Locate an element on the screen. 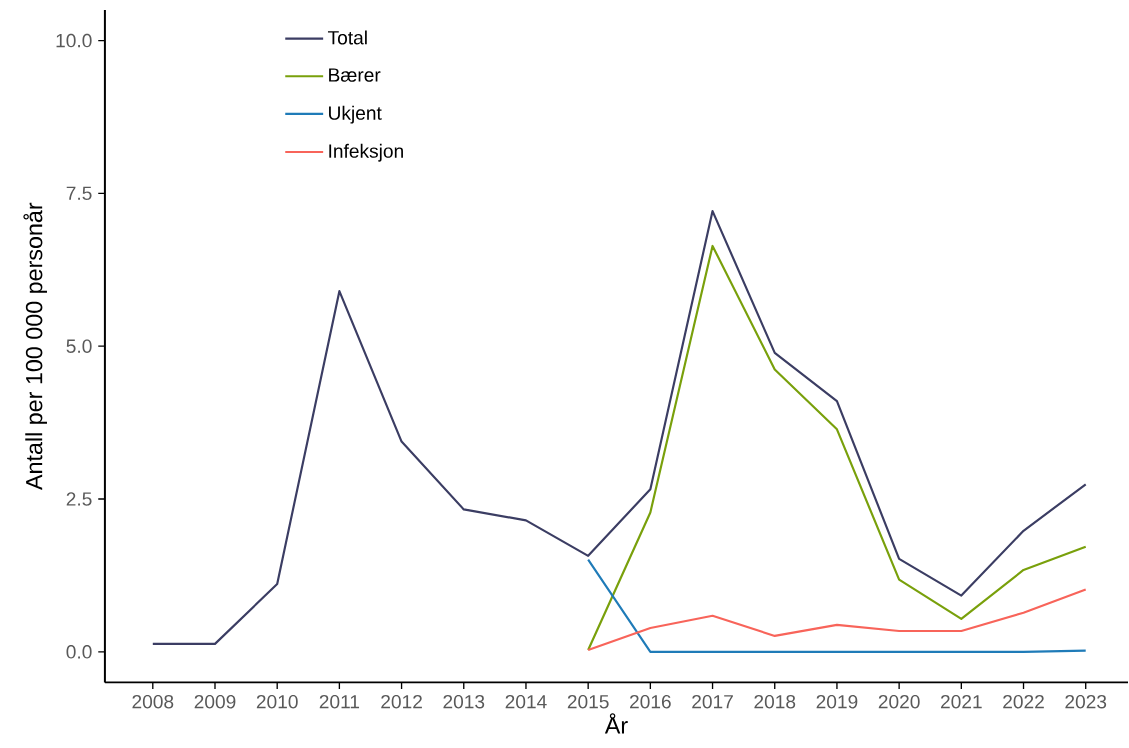 The width and height of the screenshot is (1129, 748). y-tick-label: 10.0 is located at coordinates (74, 40).